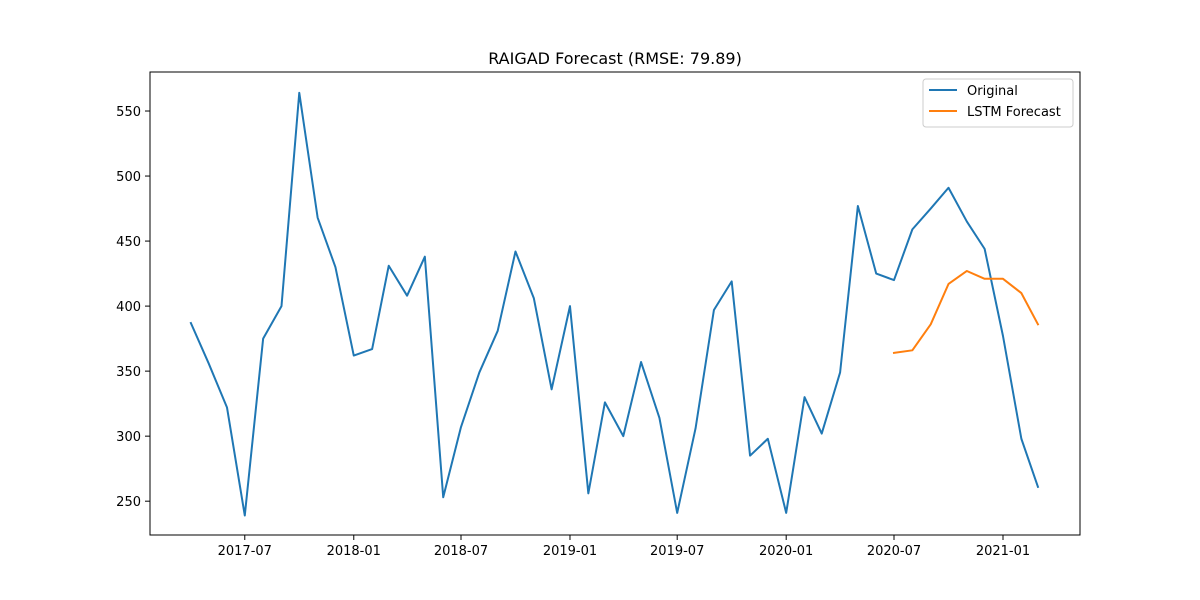  I want to click on x-tick-label: 2018-01, so click(354, 551).